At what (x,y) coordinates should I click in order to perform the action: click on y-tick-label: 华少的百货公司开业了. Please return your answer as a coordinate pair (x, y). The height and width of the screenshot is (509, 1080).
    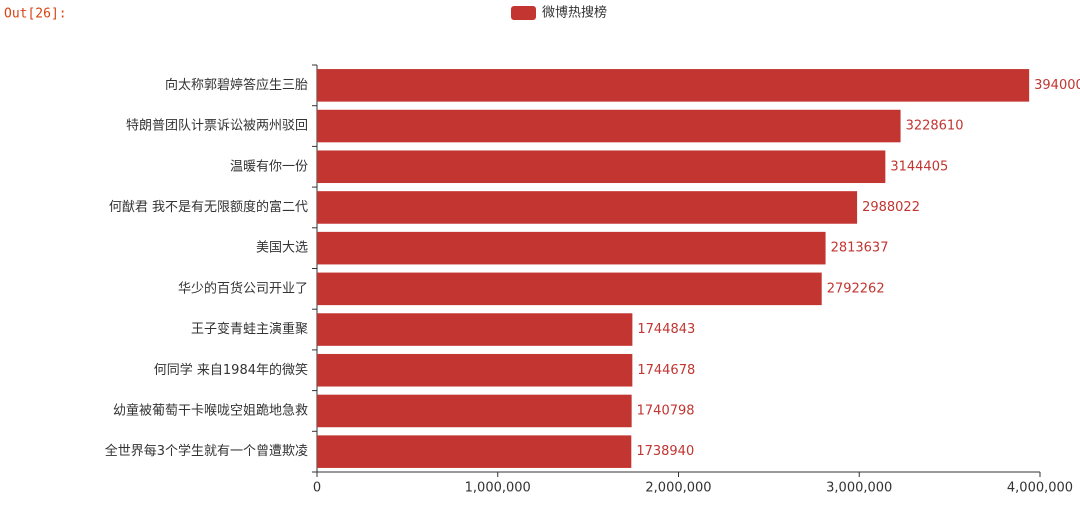
    Looking at the image, I should click on (243, 288).